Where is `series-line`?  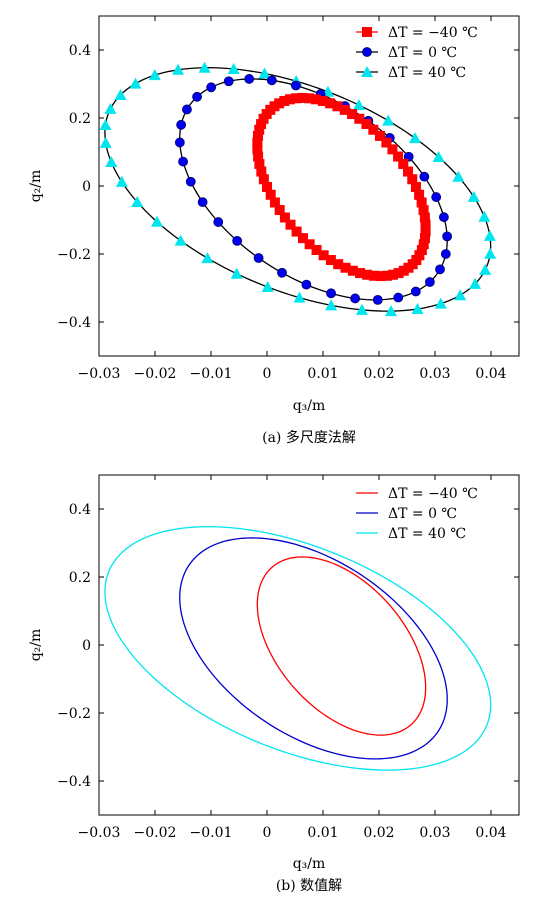
series-line is located at coordinates (313, 648).